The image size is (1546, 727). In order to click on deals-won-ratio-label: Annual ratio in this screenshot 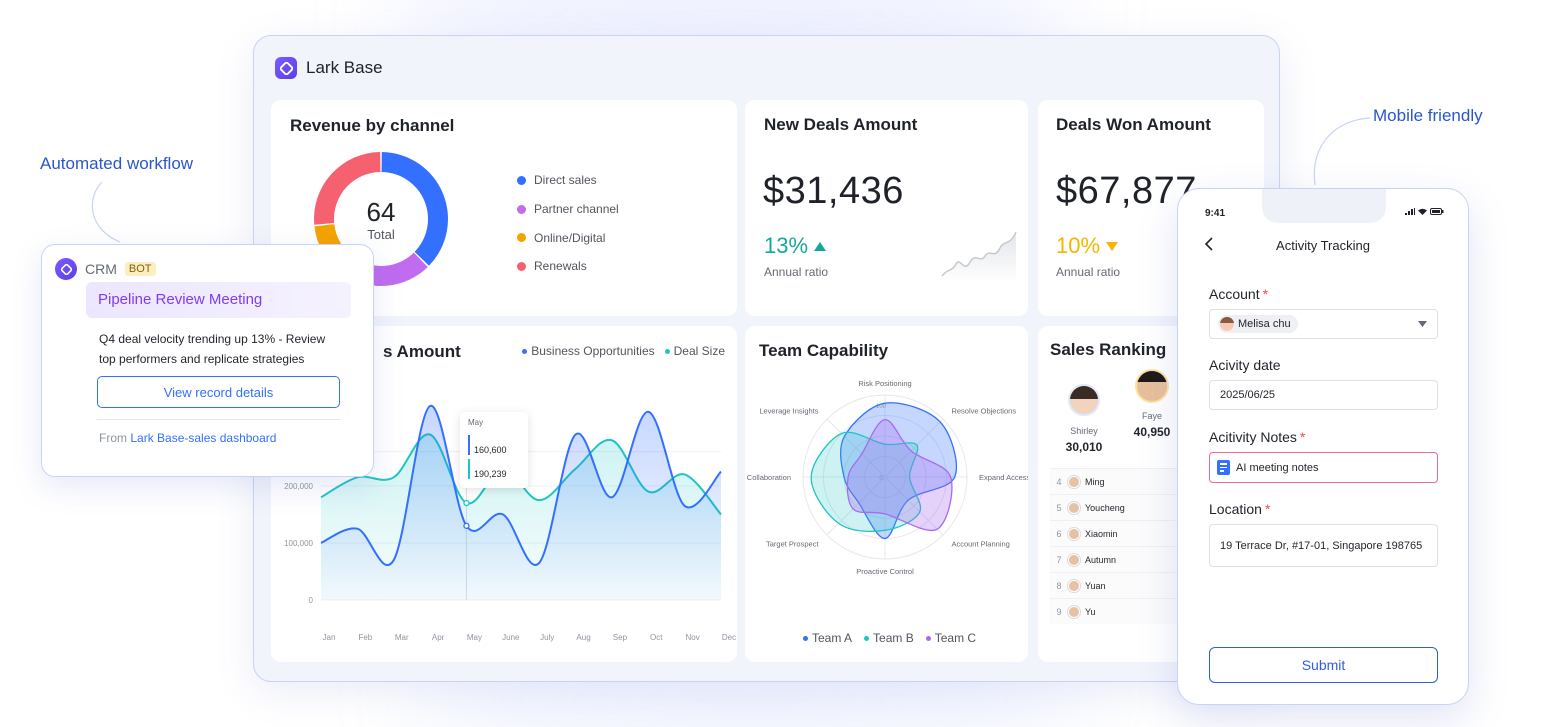, I will do `click(1088, 272)`.